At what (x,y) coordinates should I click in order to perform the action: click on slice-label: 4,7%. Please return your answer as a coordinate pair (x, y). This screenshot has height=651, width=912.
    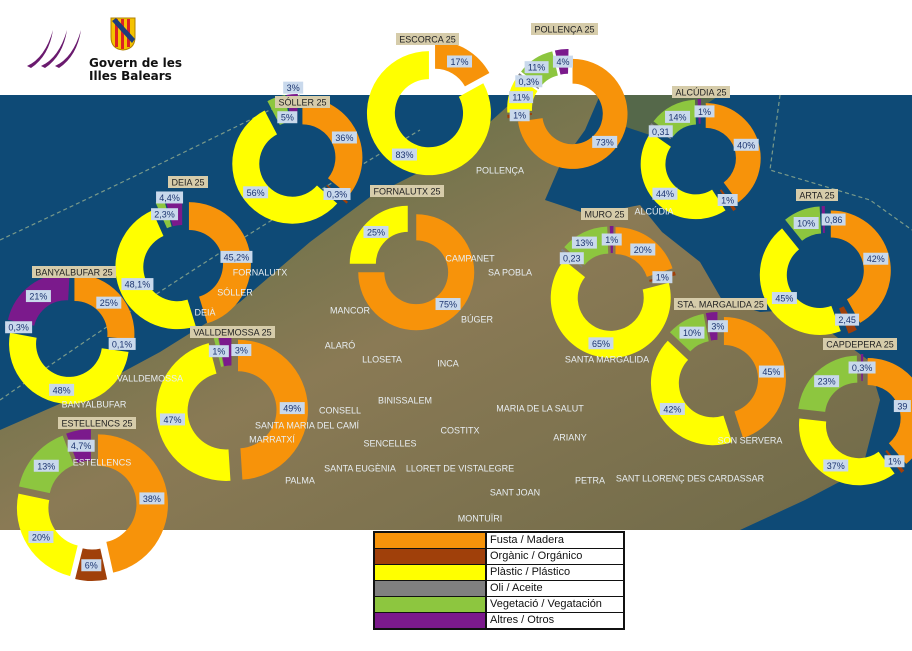
    Looking at the image, I should click on (81, 446).